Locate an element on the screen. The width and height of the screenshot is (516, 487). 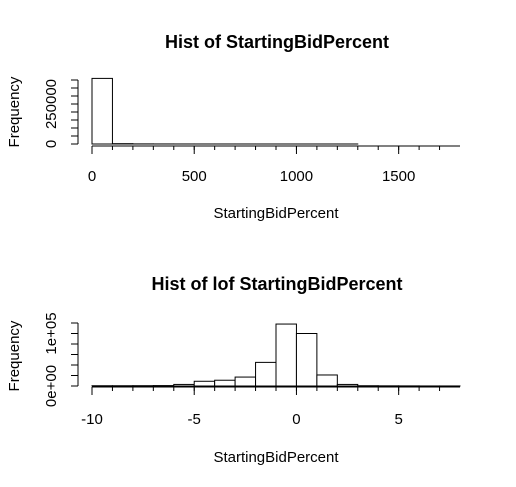
chart2-x-tick-label: 0 is located at coordinates (296, 419).